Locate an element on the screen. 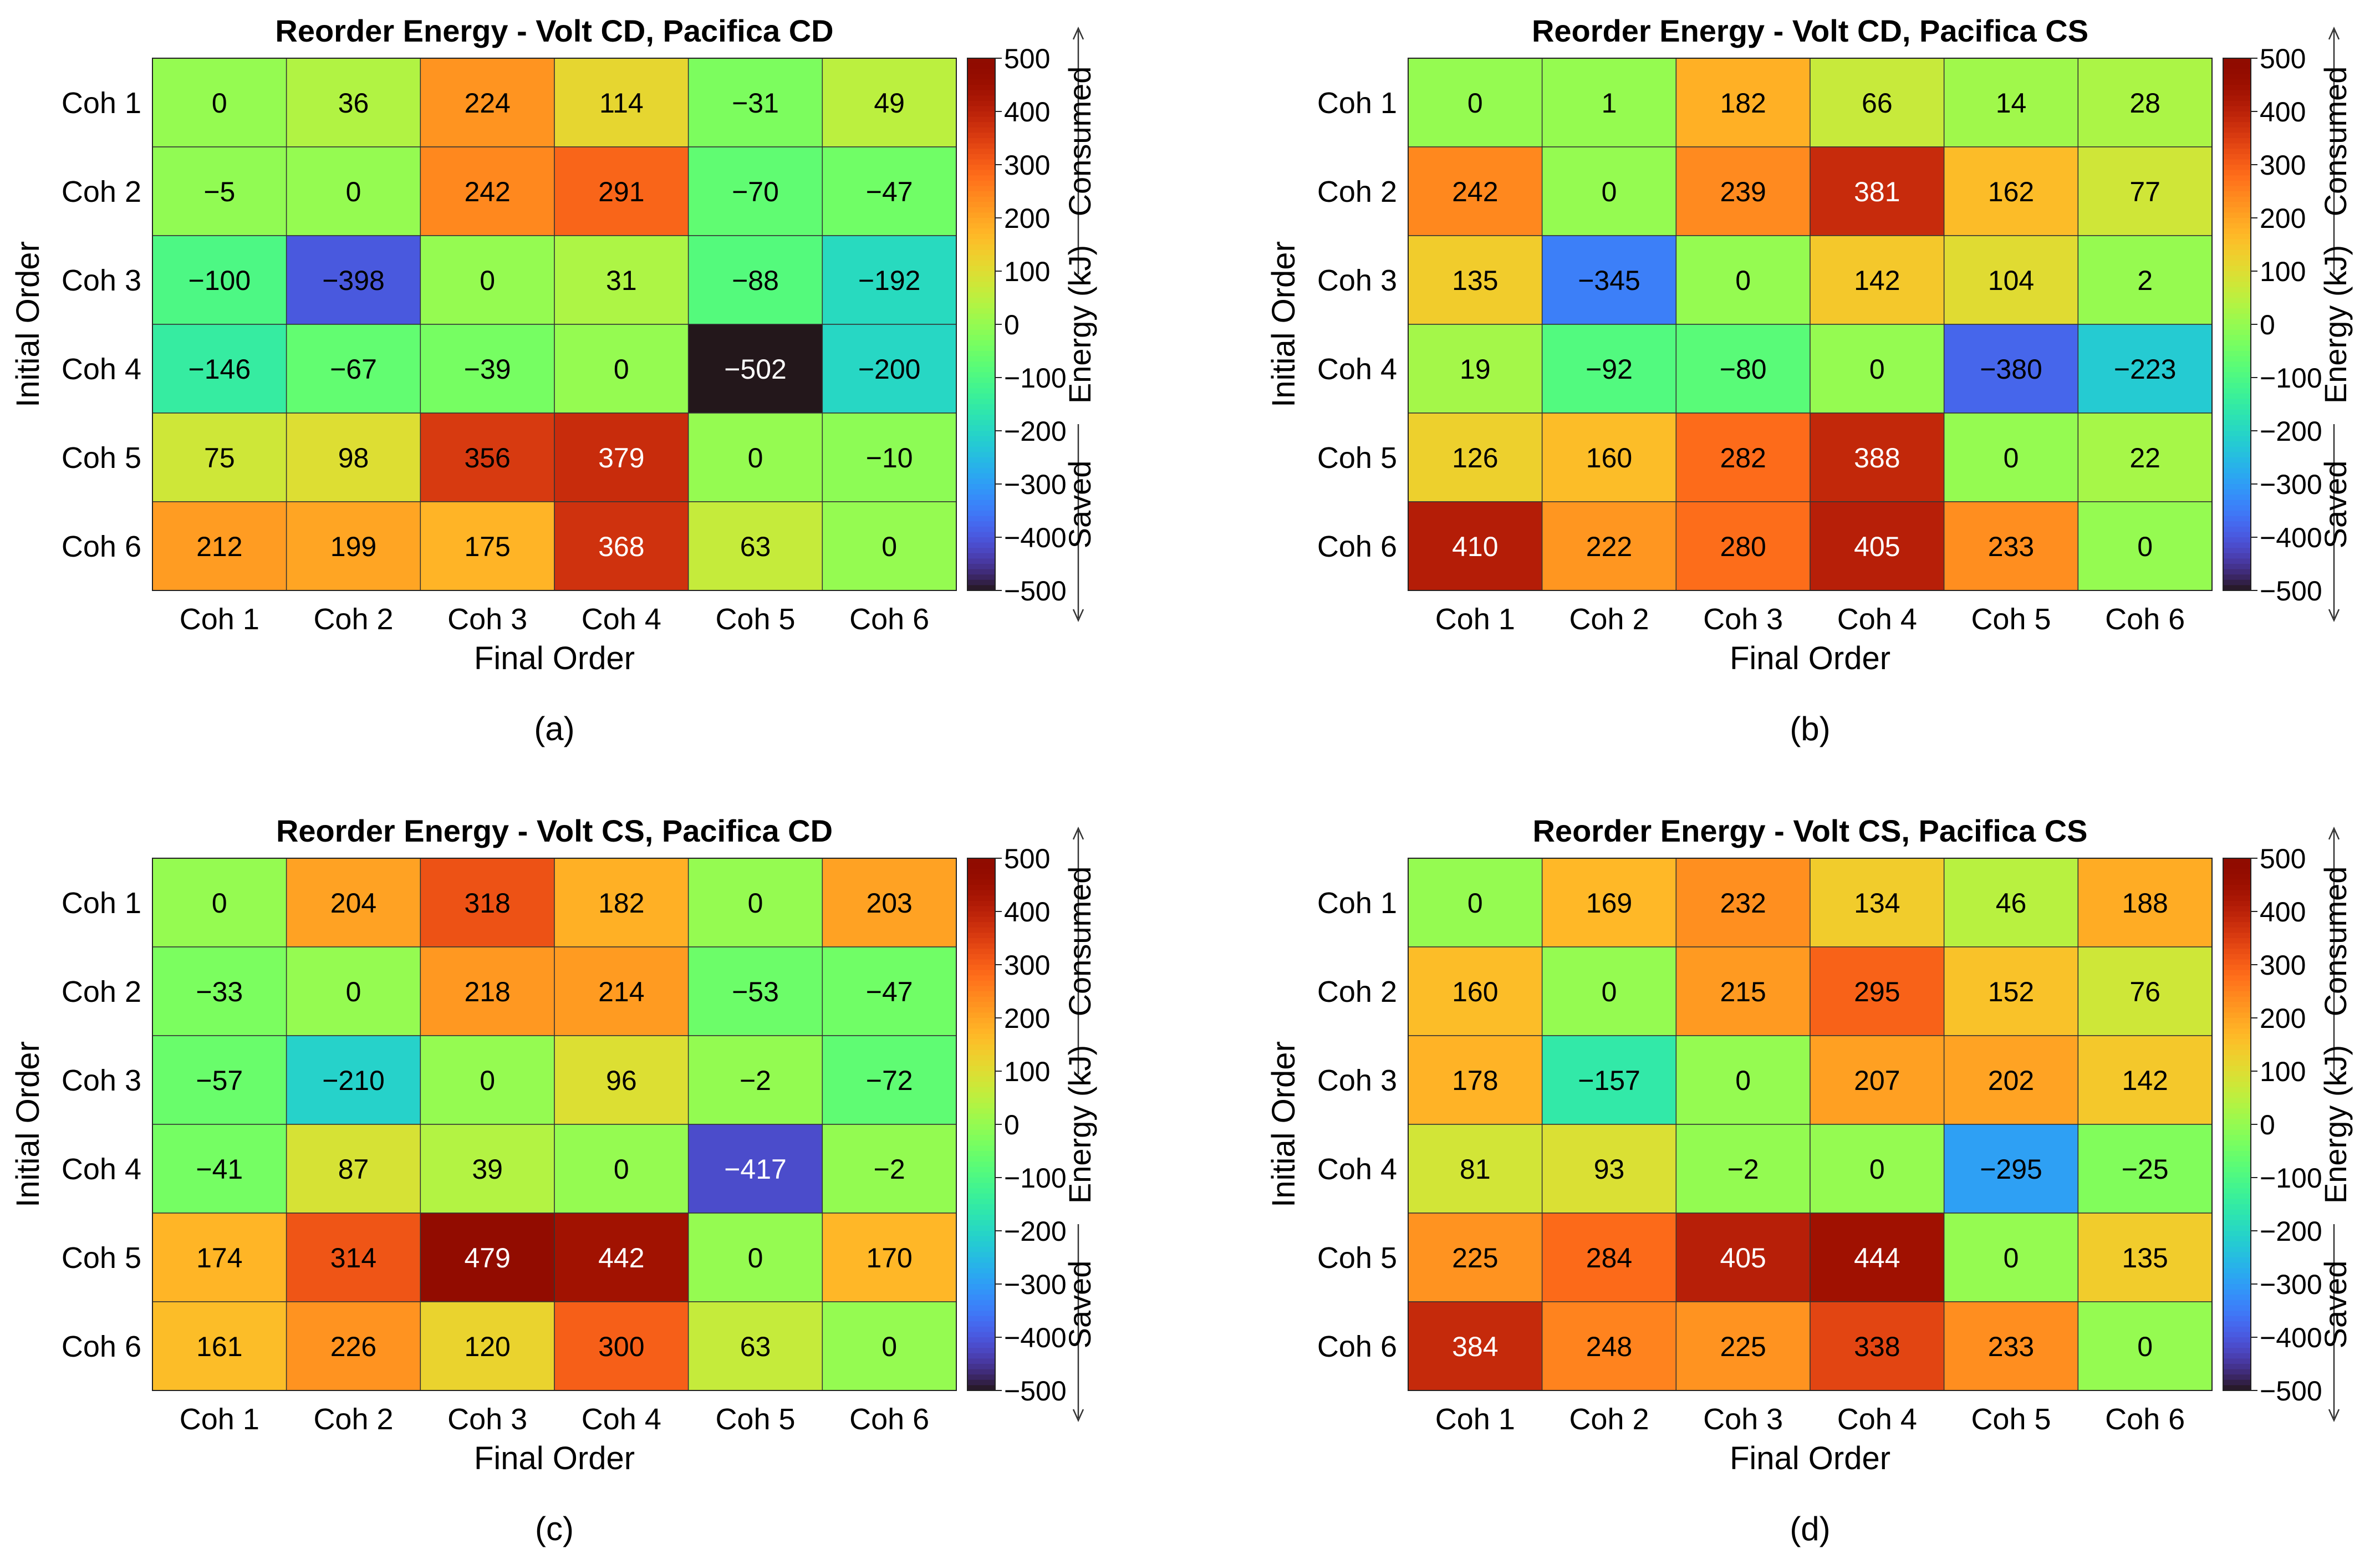 The width and height of the screenshot is (2380, 1564). colorbar-tick-label: 200 is located at coordinates (2283, 218).